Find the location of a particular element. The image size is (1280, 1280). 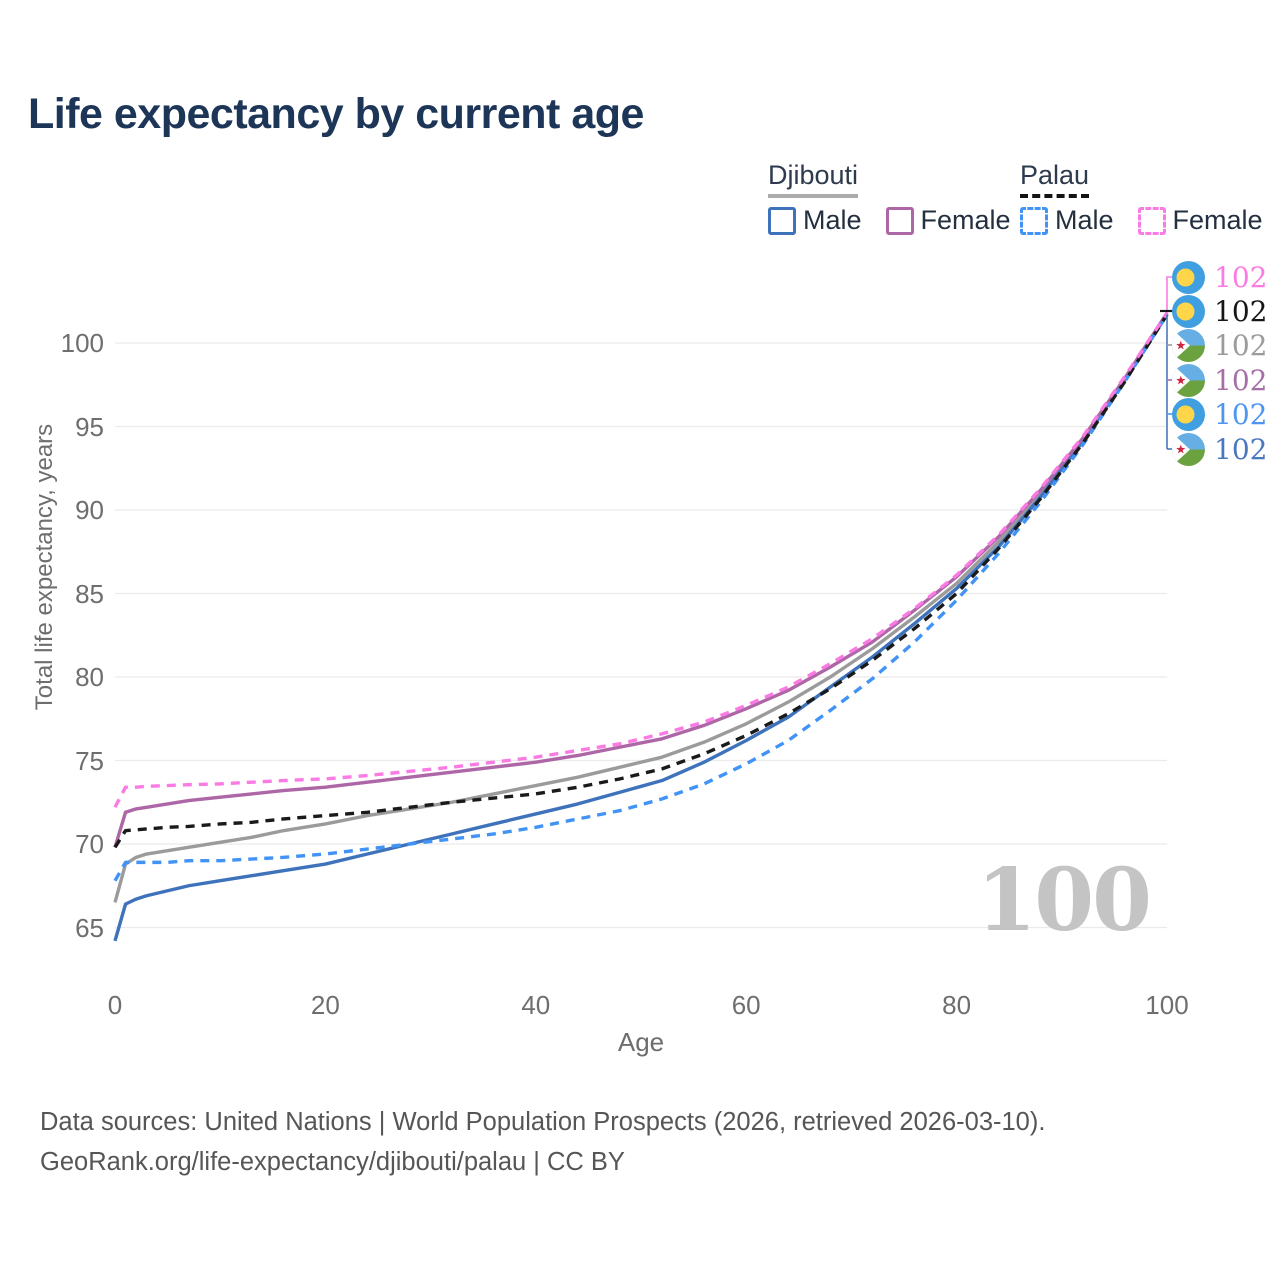

legend-swatch-palau-female is located at coordinates (1151, 220).